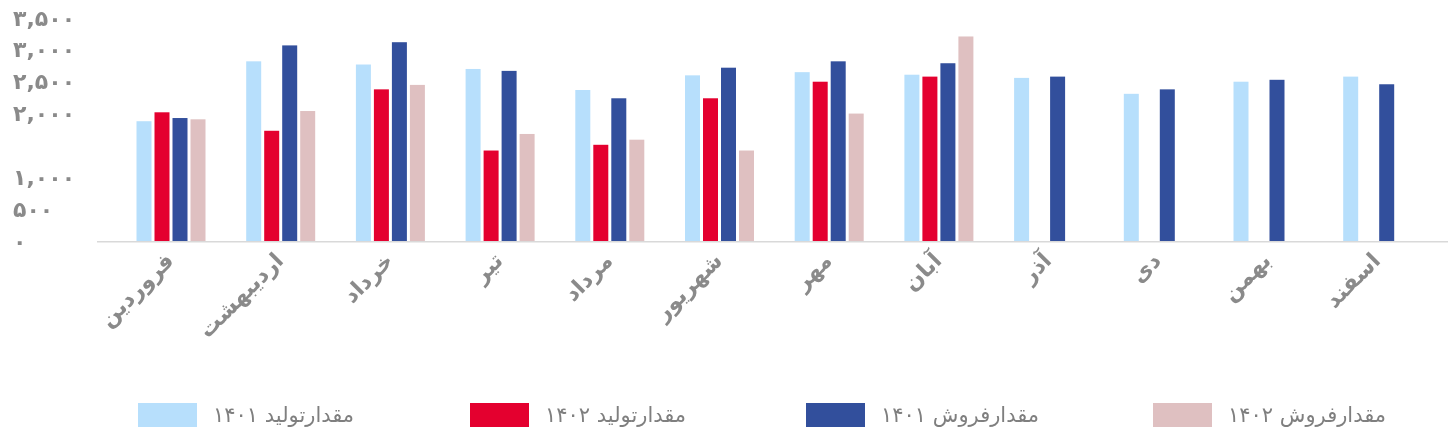 The image size is (1448, 433). What do you see at coordinates (1353, 280) in the screenshot?
I see `x-tick-label: اسفند` at bounding box center [1353, 280].